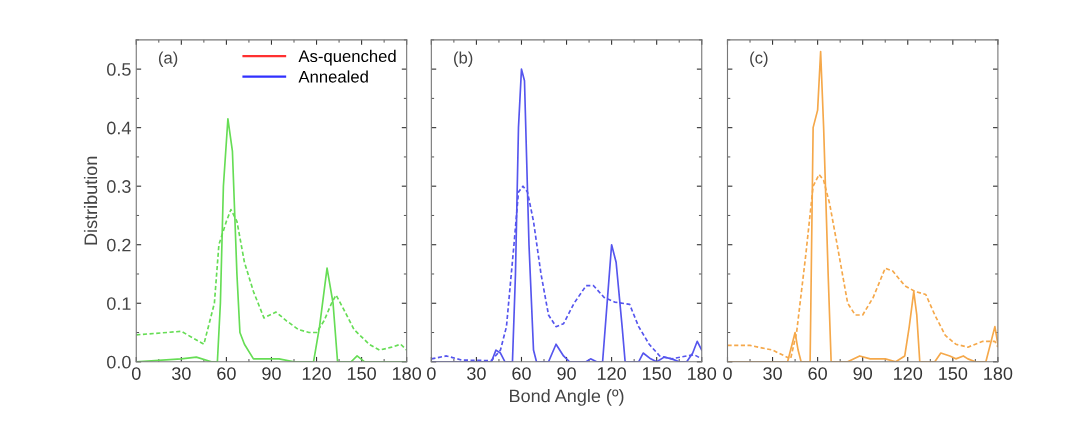 The width and height of the screenshot is (1073, 438). Describe the element at coordinates (90, 200) in the screenshot. I see `y-axis-title: Distribution` at that location.